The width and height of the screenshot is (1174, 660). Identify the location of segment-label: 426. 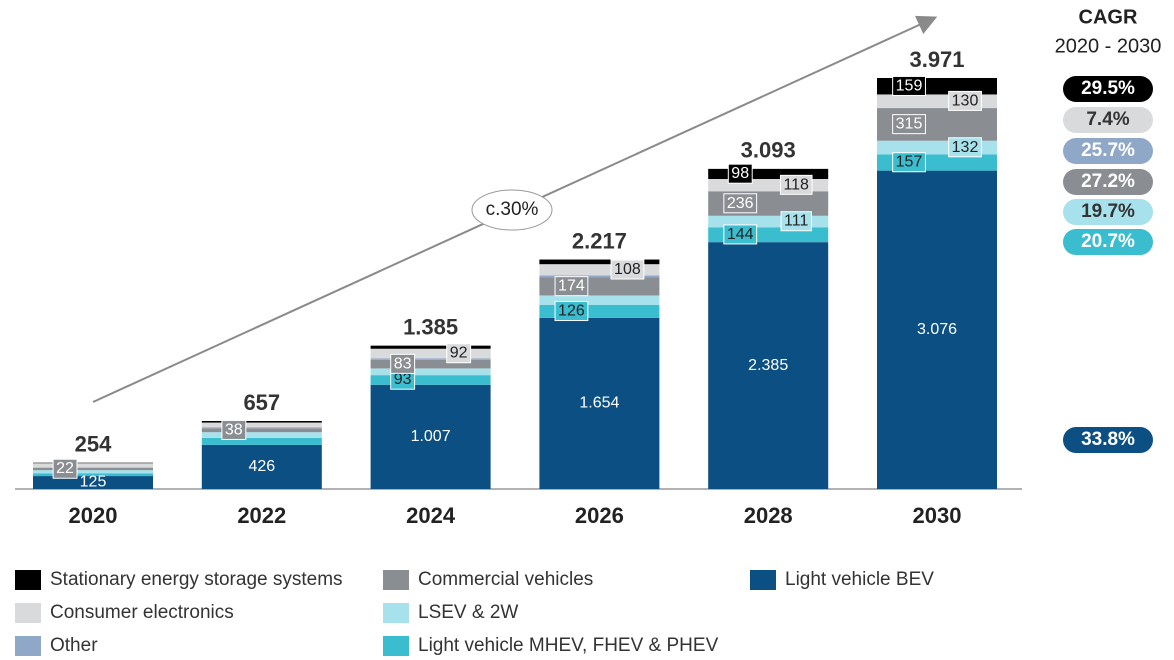
(261, 466).